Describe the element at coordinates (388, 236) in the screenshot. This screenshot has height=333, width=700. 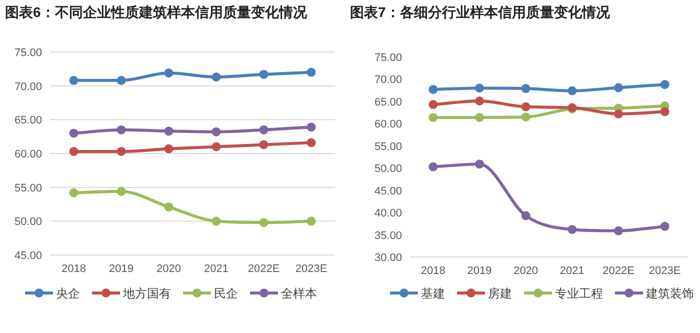
I see `y-tick-label: 35.00` at that location.